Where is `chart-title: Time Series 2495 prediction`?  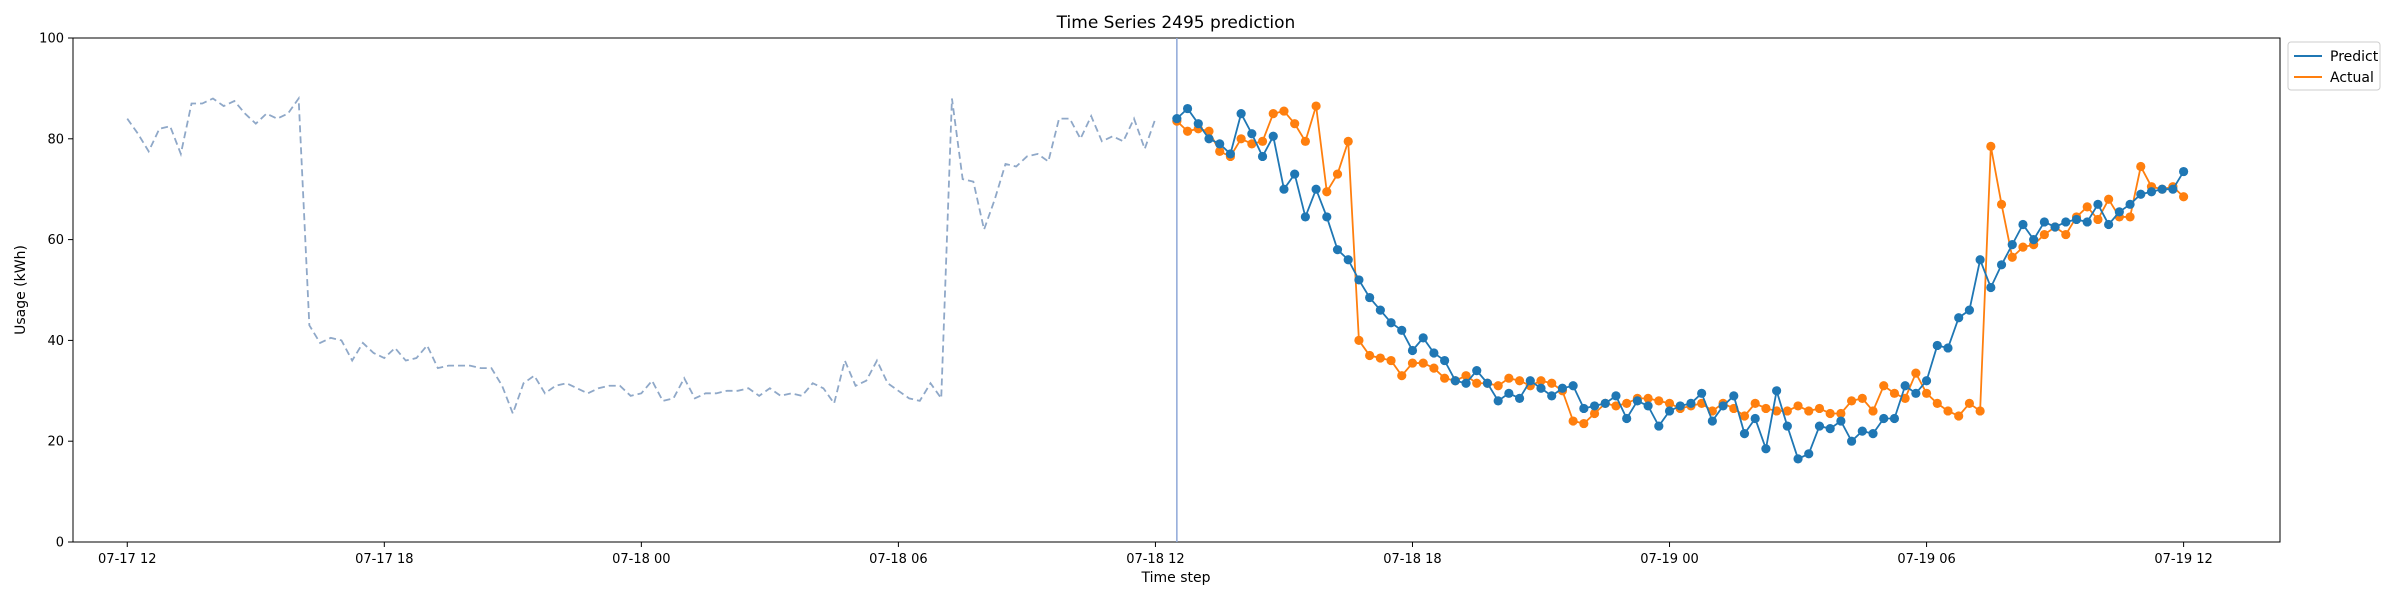 chart-title: Time Series 2495 prediction is located at coordinates (1176, 23).